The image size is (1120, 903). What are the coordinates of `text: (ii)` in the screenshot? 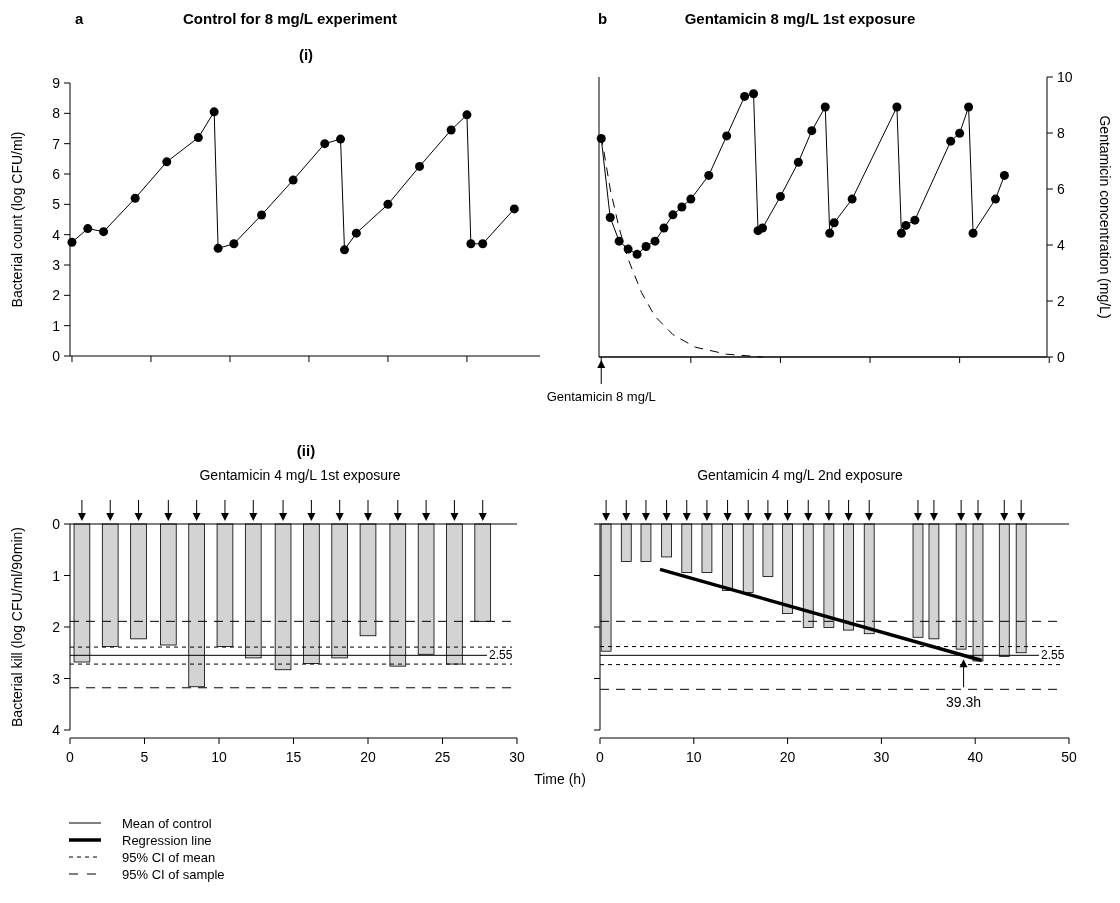 It's located at (306, 450).